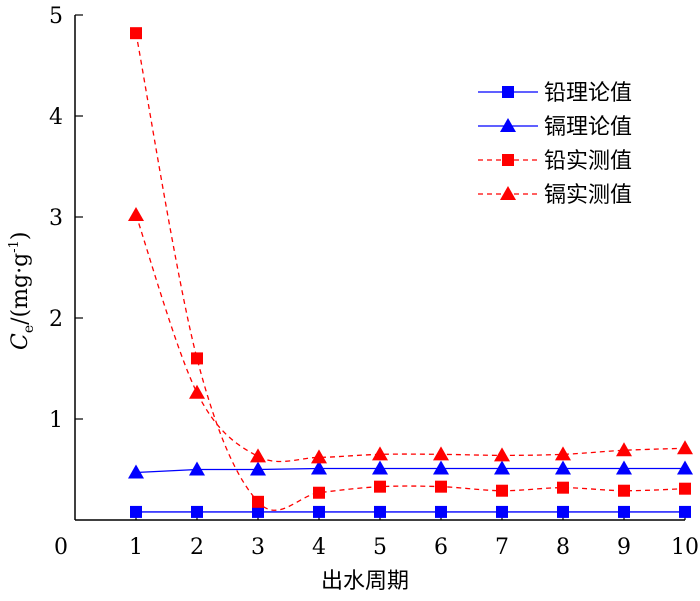 The image size is (700, 601). Describe the element at coordinates (56, 420) in the screenshot. I see `y-tick-label: 1` at that location.